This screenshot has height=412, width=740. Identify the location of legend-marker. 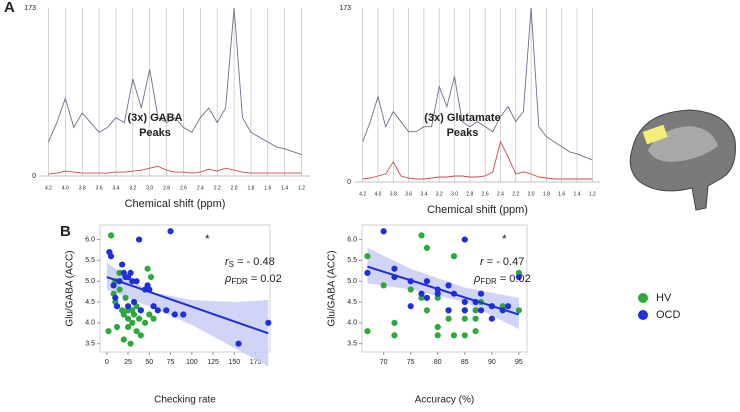
(643, 315).